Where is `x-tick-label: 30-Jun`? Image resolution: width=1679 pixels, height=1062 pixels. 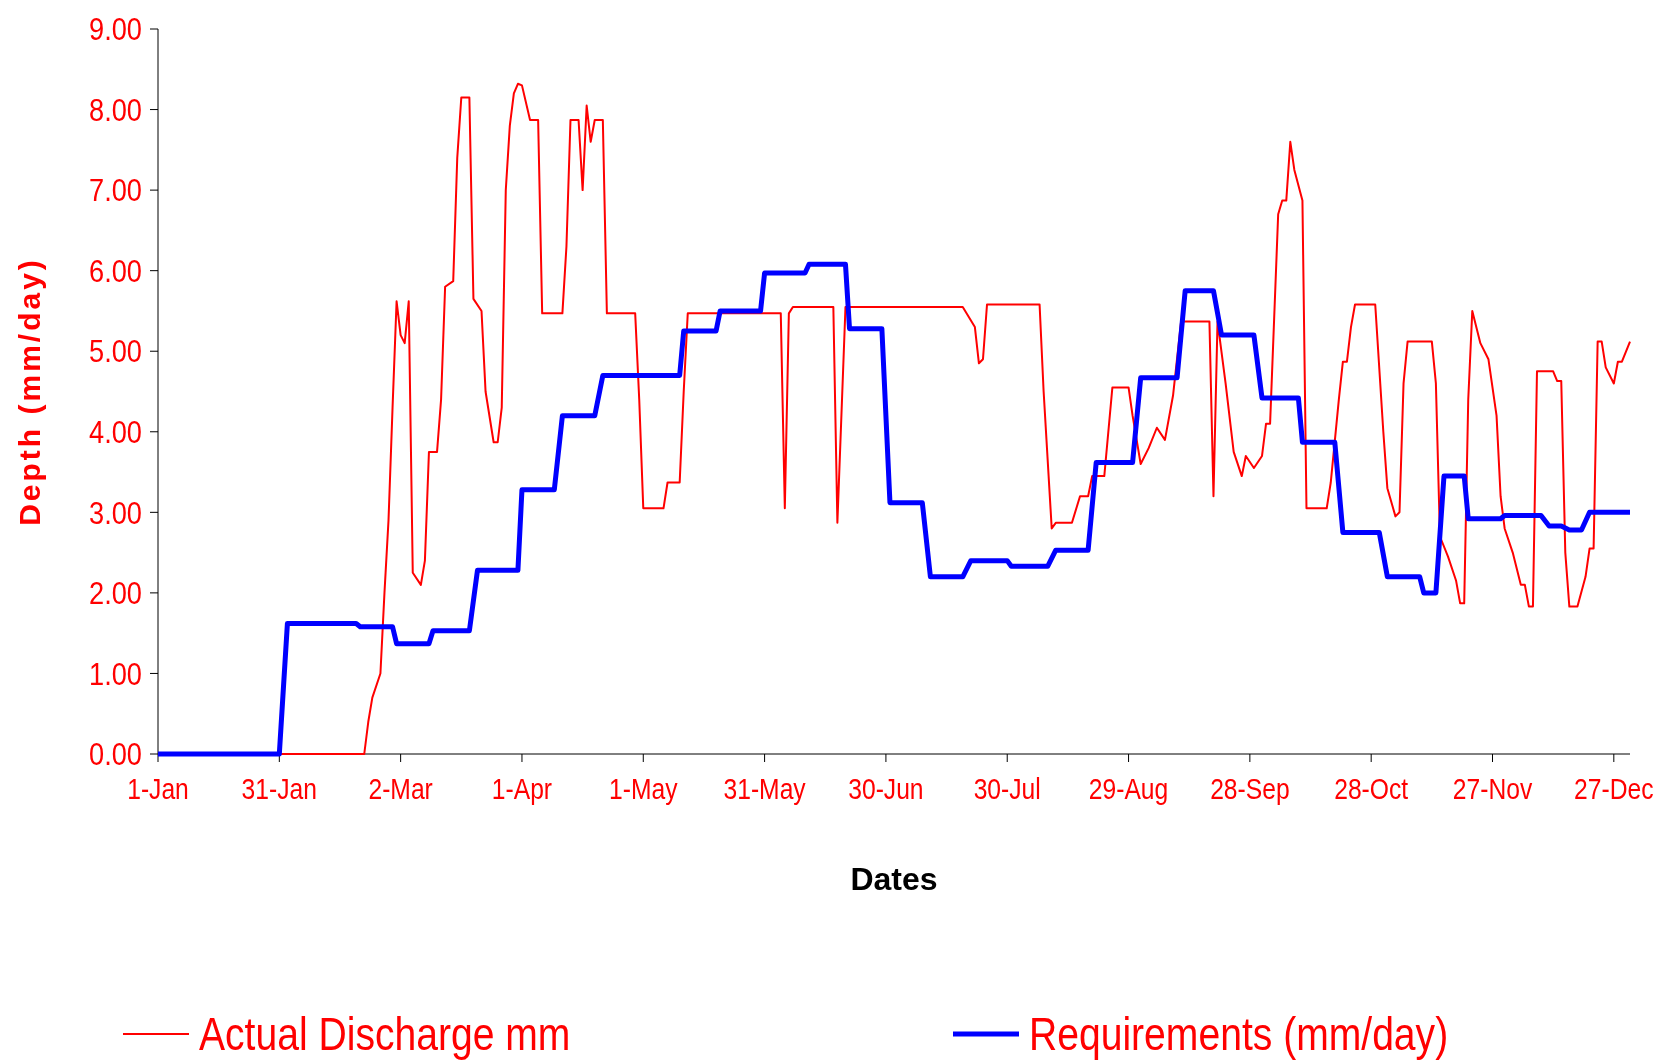 x-tick-label: 30-Jun is located at coordinates (886, 789).